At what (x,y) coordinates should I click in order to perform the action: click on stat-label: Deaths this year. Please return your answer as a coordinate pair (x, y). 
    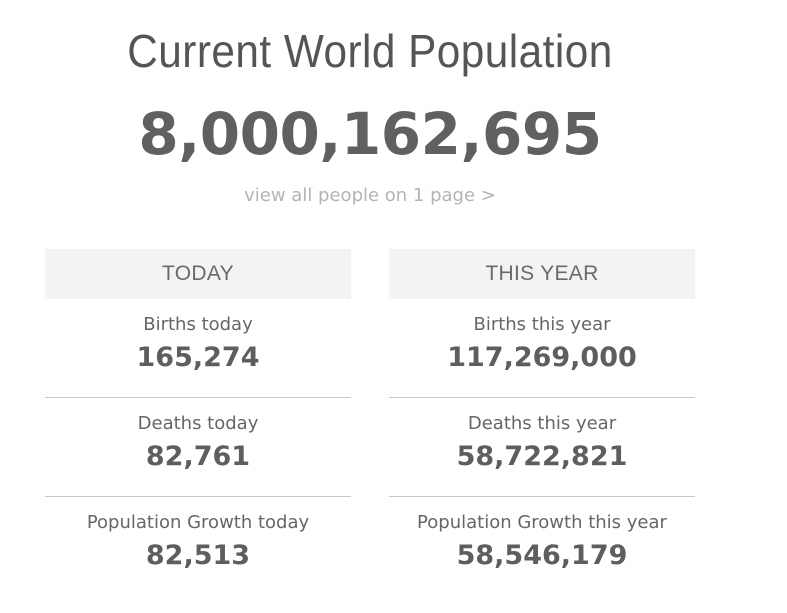
    Looking at the image, I should click on (542, 423).